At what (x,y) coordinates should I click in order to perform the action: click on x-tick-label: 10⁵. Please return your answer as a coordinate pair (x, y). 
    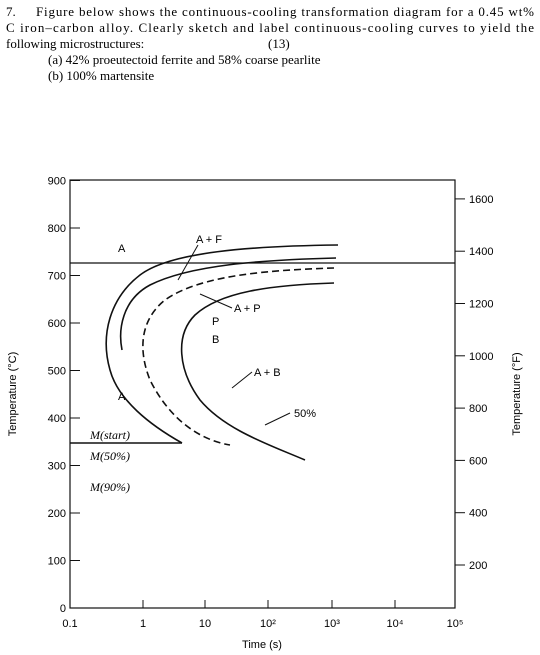
    Looking at the image, I should click on (455, 624).